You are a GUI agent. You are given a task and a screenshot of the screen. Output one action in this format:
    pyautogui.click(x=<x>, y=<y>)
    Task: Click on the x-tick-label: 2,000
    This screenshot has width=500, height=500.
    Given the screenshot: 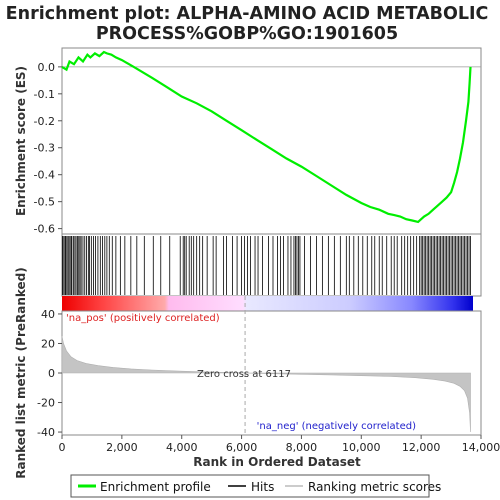 What is the action you would take?
    pyautogui.click(x=122, y=447)
    